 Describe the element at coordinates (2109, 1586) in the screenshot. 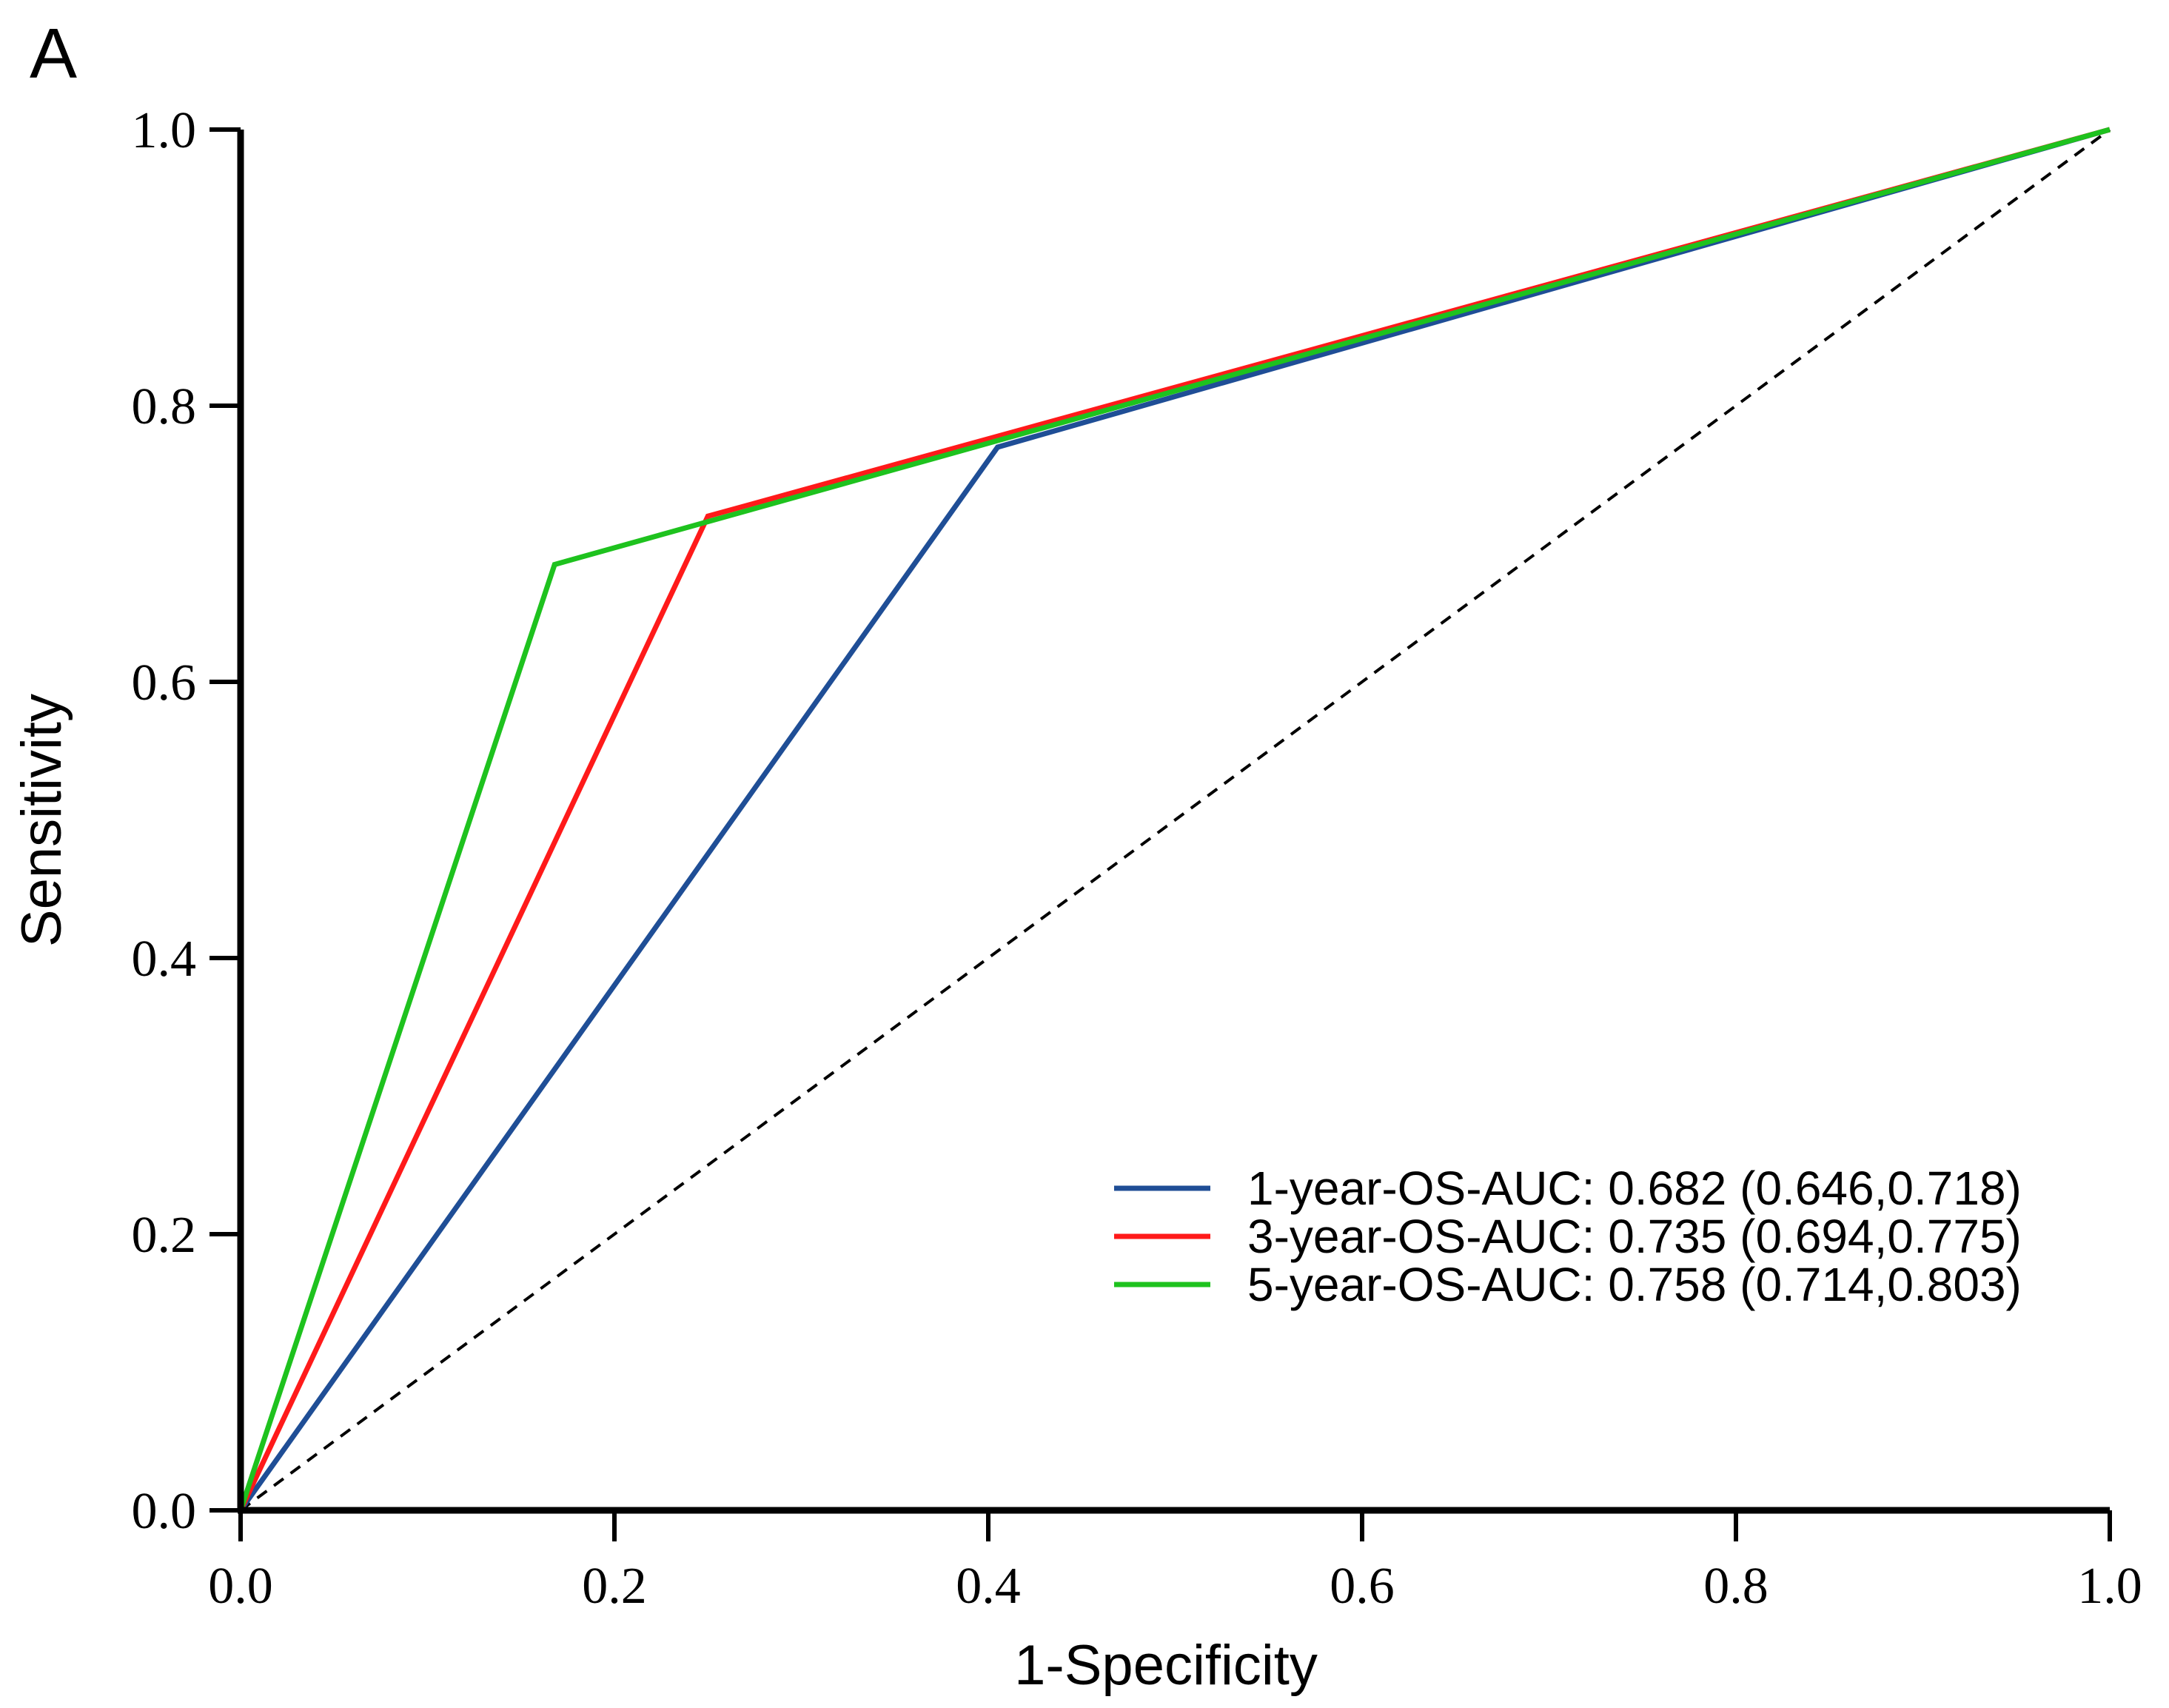

I see `x-tick-label: 1.0` at that location.